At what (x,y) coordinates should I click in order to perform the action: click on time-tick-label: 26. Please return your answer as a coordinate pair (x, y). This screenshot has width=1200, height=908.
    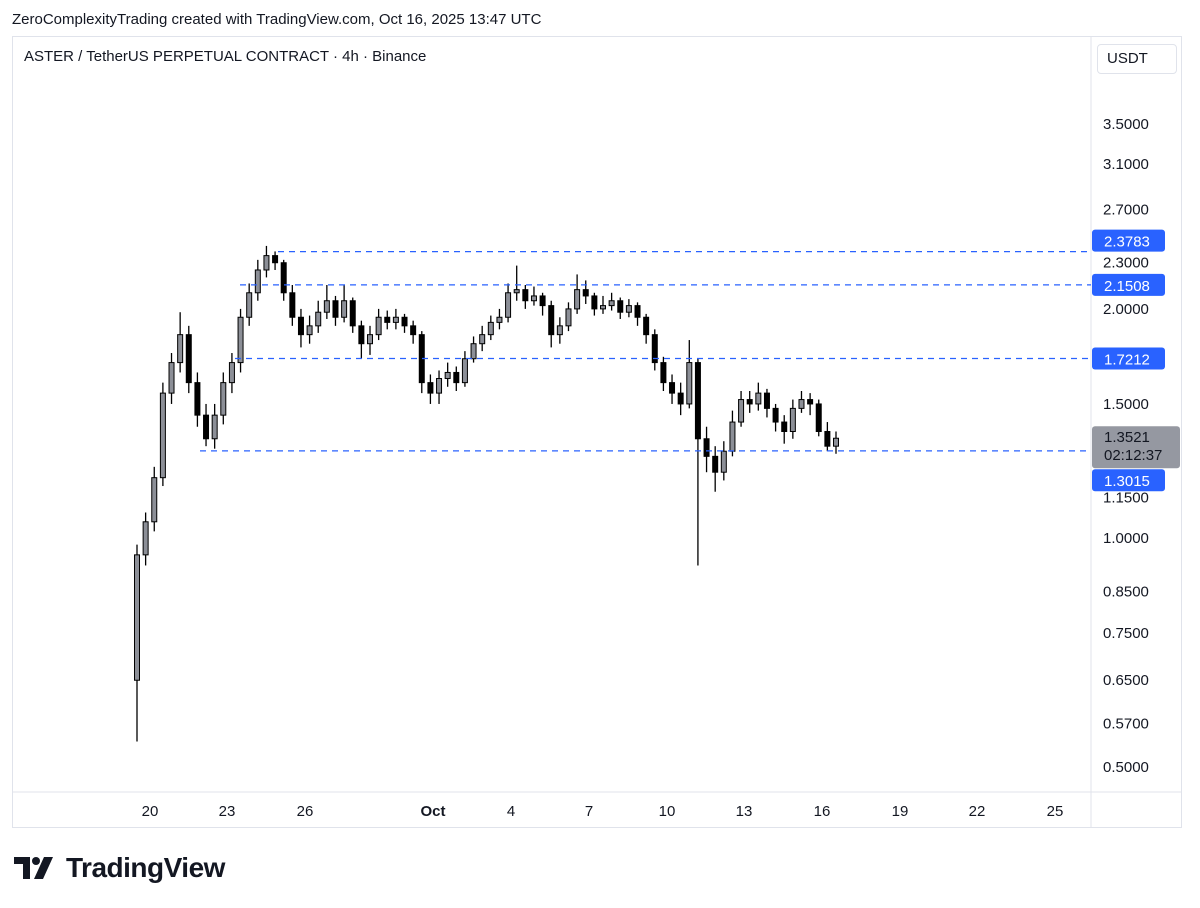
    Looking at the image, I should click on (305, 811).